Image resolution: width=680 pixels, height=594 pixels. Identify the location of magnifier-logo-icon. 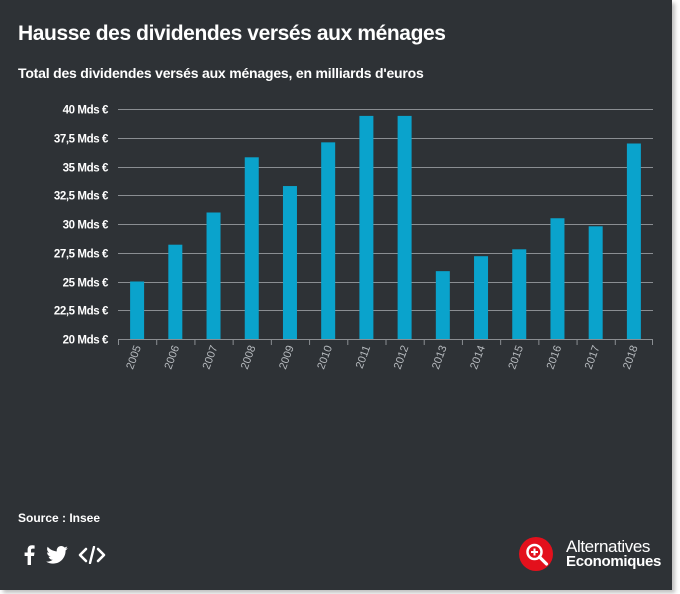
(536, 554).